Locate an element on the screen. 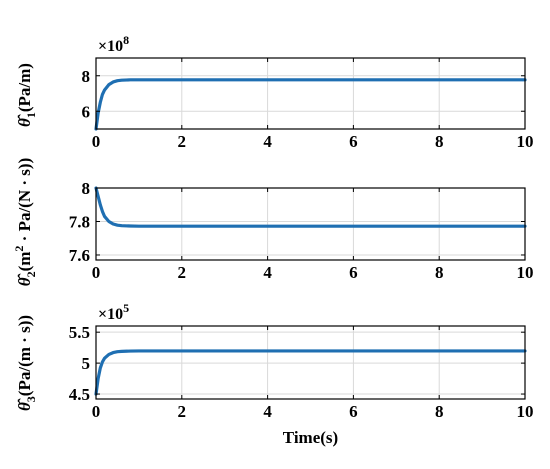 The image size is (550, 469). y-axis-label: θ̂1(Pa/m) is located at coordinates (26, 95).